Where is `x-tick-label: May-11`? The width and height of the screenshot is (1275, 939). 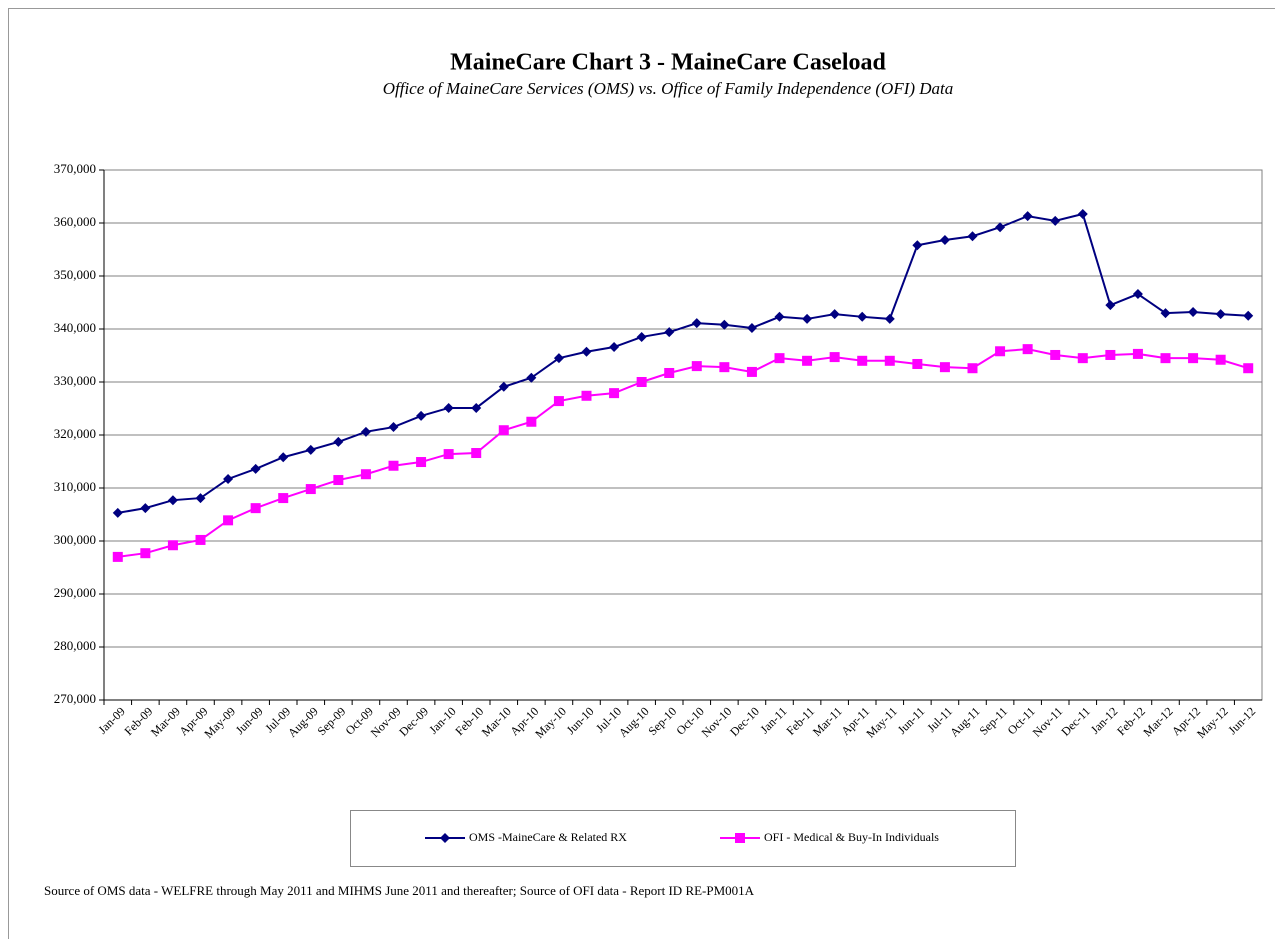 x-tick-label: May-11 is located at coordinates (881, 722).